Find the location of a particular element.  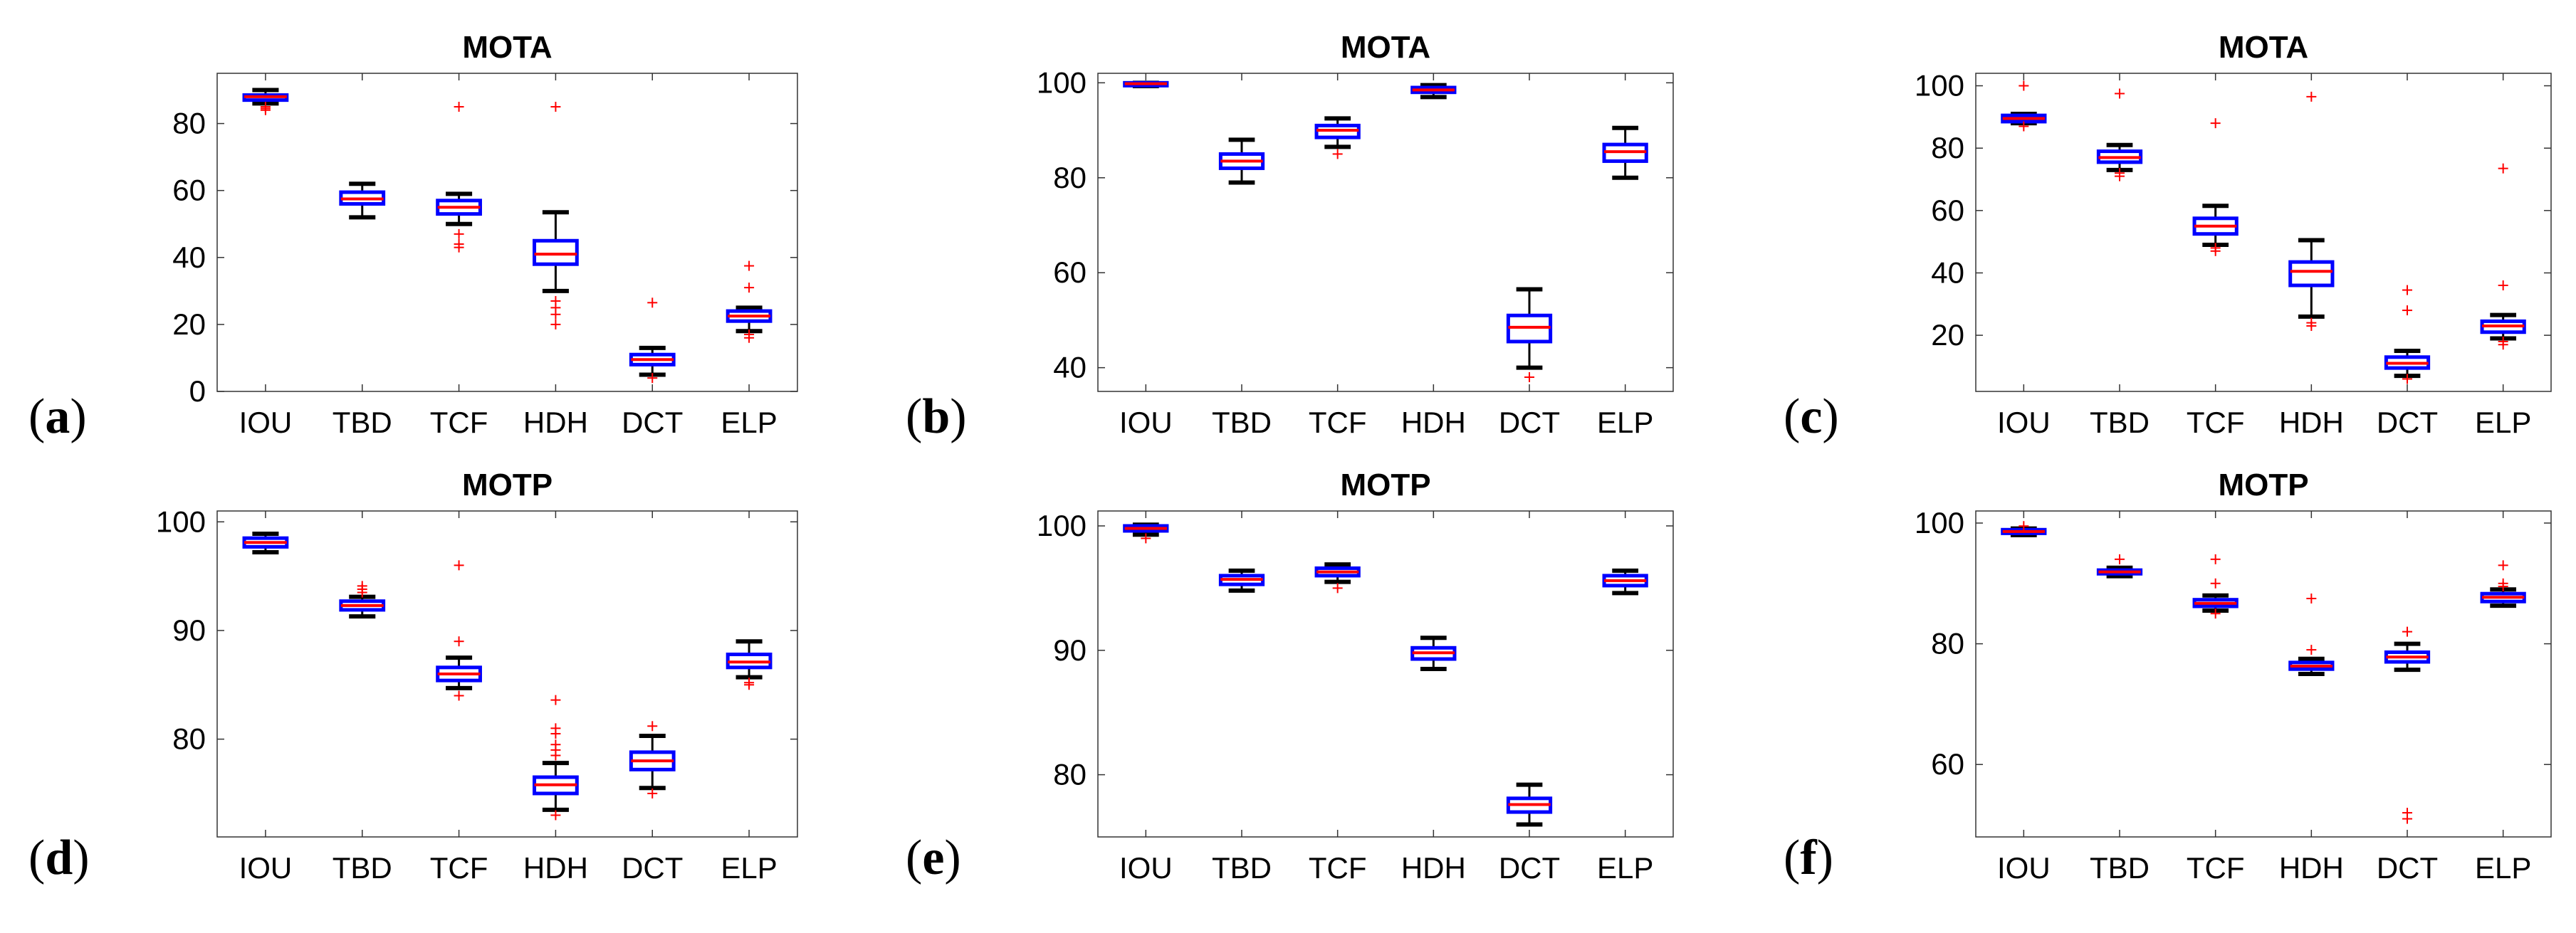

chart-panel-3: MOTA (c) 20 40 60 80 100 IOU TBD TCF HDH DCT ELP is located at coordinates (2168, 237).